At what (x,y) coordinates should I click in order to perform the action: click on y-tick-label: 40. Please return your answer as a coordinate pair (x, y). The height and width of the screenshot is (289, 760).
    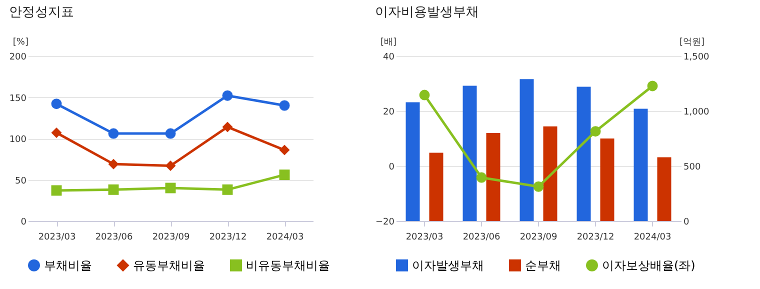
    Looking at the image, I should click on (389, 57).